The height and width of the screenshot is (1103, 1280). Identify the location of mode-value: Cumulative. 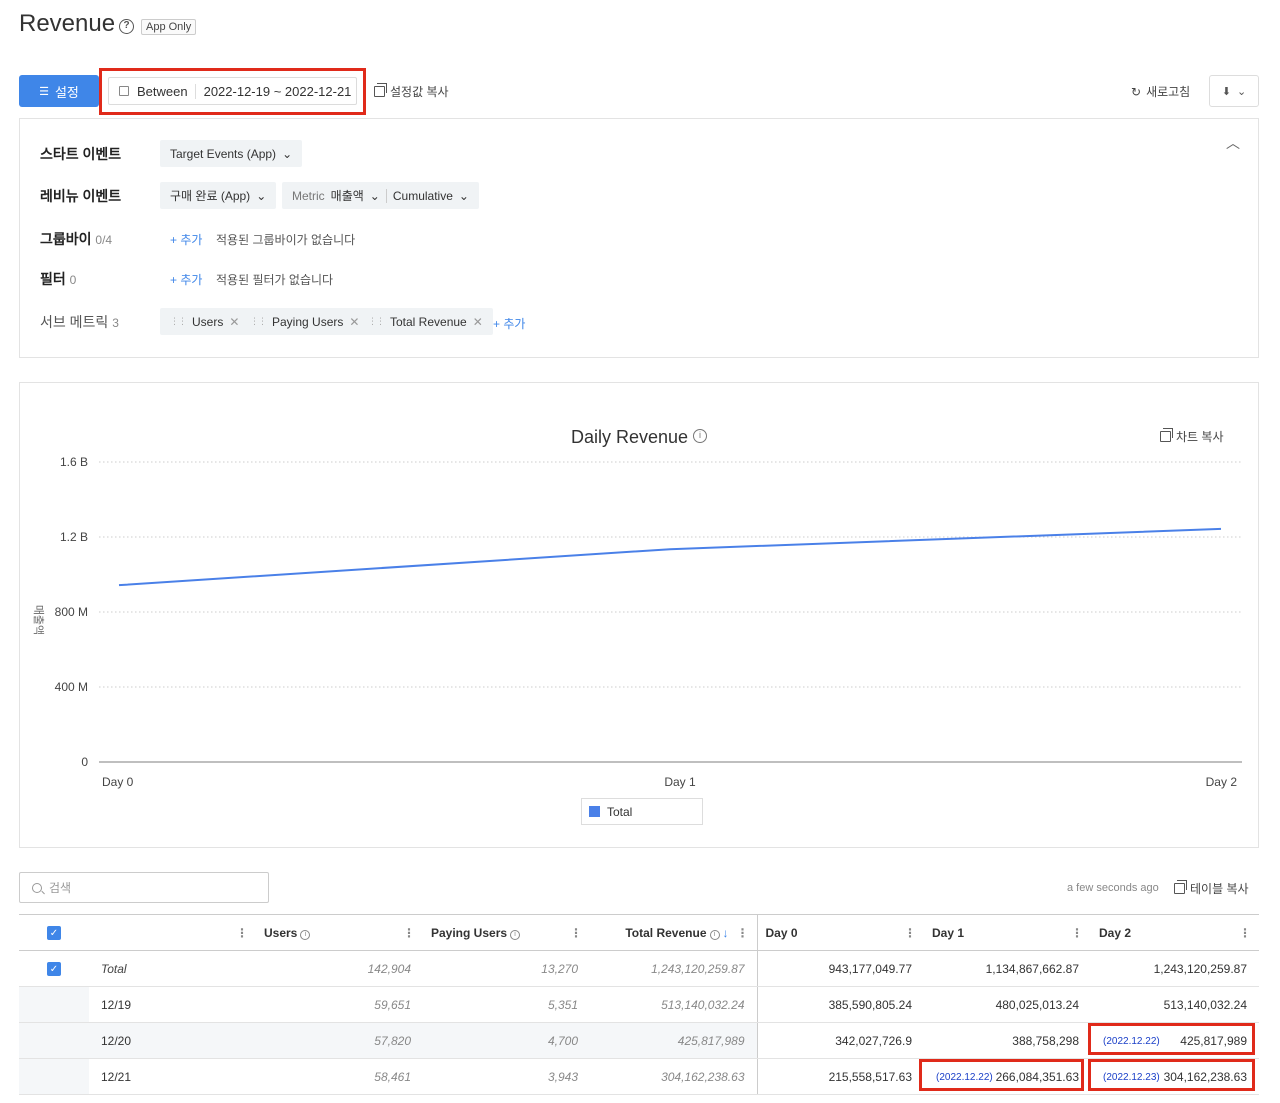
(422, 195).